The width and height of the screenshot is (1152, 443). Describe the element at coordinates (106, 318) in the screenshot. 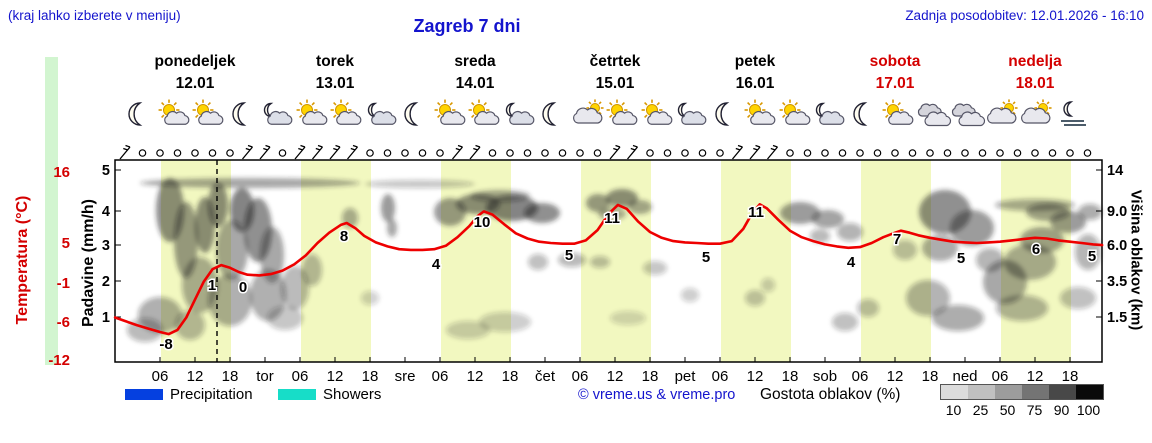

I see `precip-tick: 1` at that location.